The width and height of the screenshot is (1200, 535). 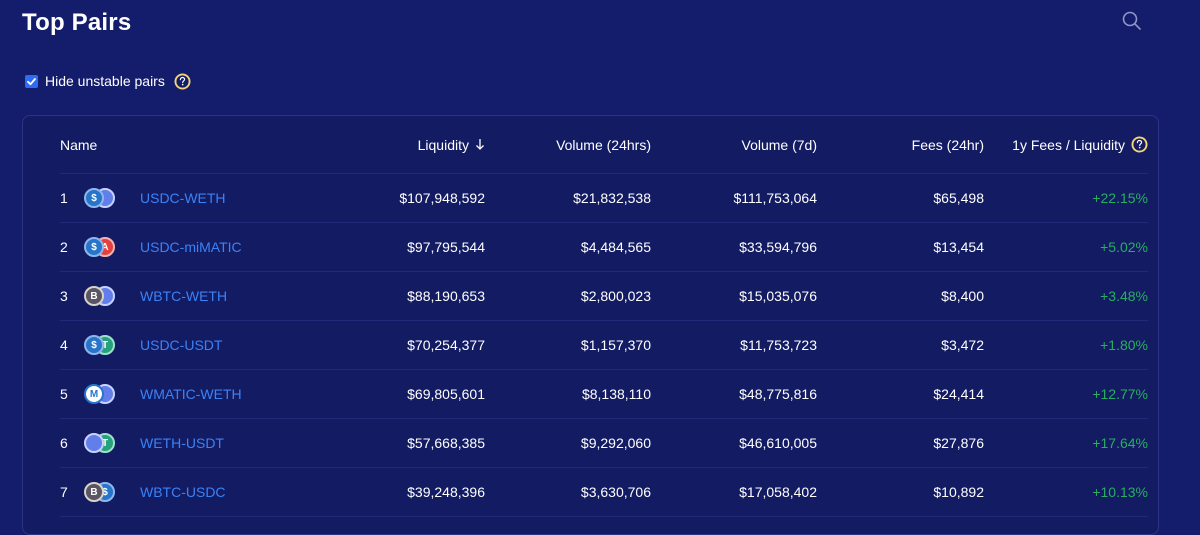 What do you see at coordinates (1120, 443) in the screenshot?
I see `fees-liquidity-cell: +17.64%` at bounding box center [1120, 443].